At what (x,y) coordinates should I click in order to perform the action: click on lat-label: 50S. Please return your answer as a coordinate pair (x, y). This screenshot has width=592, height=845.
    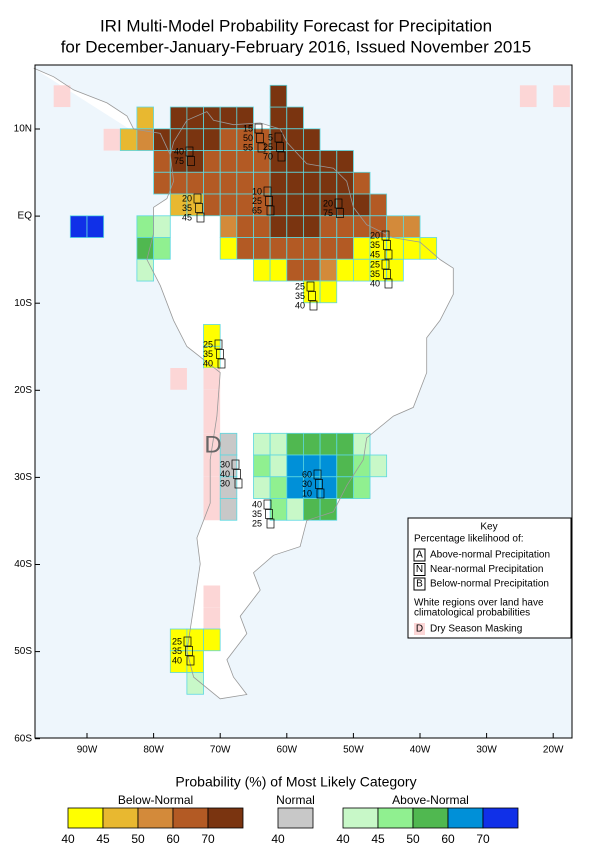
    Looking at the image, I should click on (23, 651).